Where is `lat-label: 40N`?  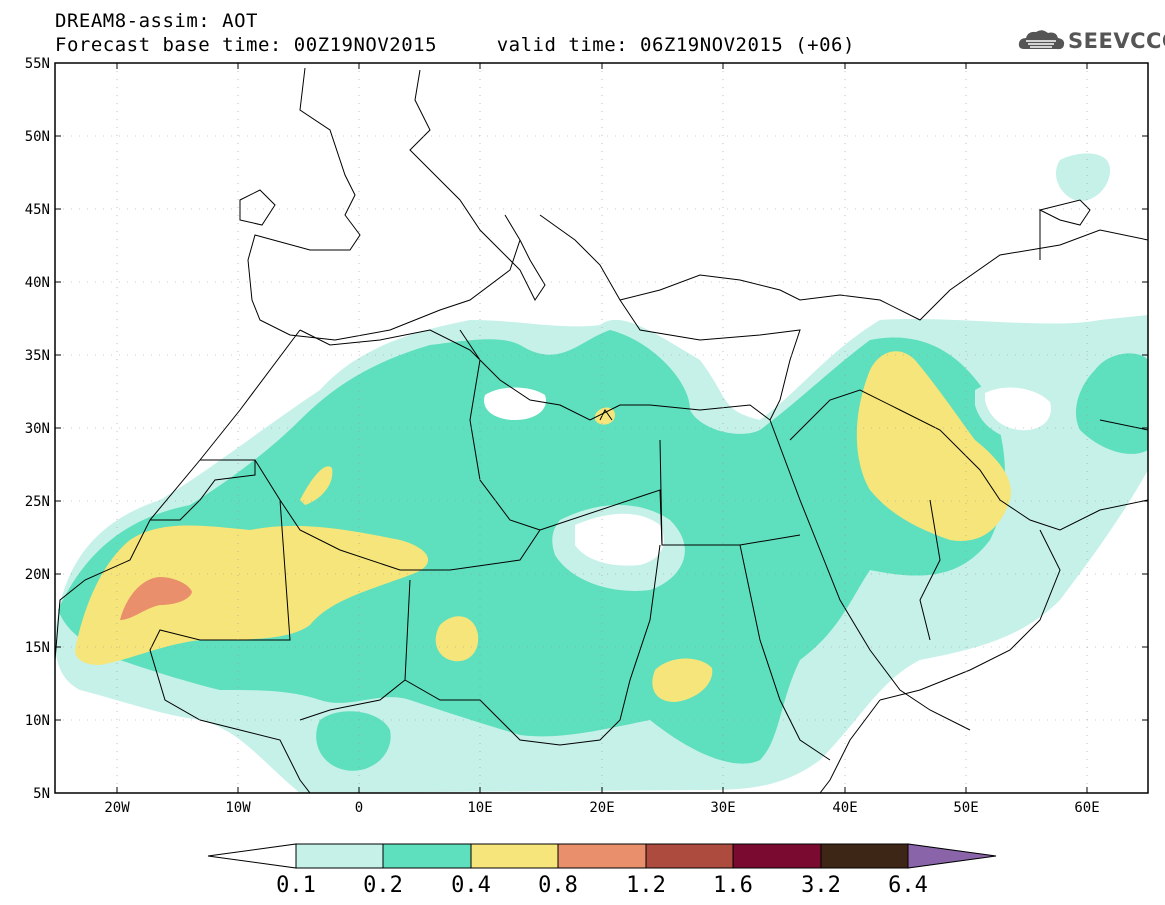 lat-label: 40N is located at coordinates (37, 283).